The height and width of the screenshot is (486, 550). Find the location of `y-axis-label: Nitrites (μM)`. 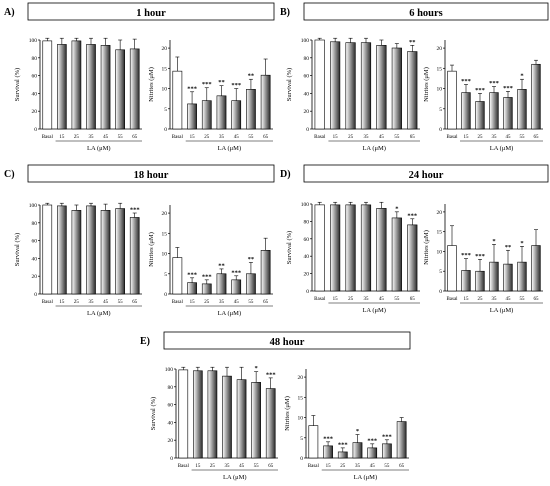

y-axis-label: Nitrites (μM) is located at coordinates (287, 413).